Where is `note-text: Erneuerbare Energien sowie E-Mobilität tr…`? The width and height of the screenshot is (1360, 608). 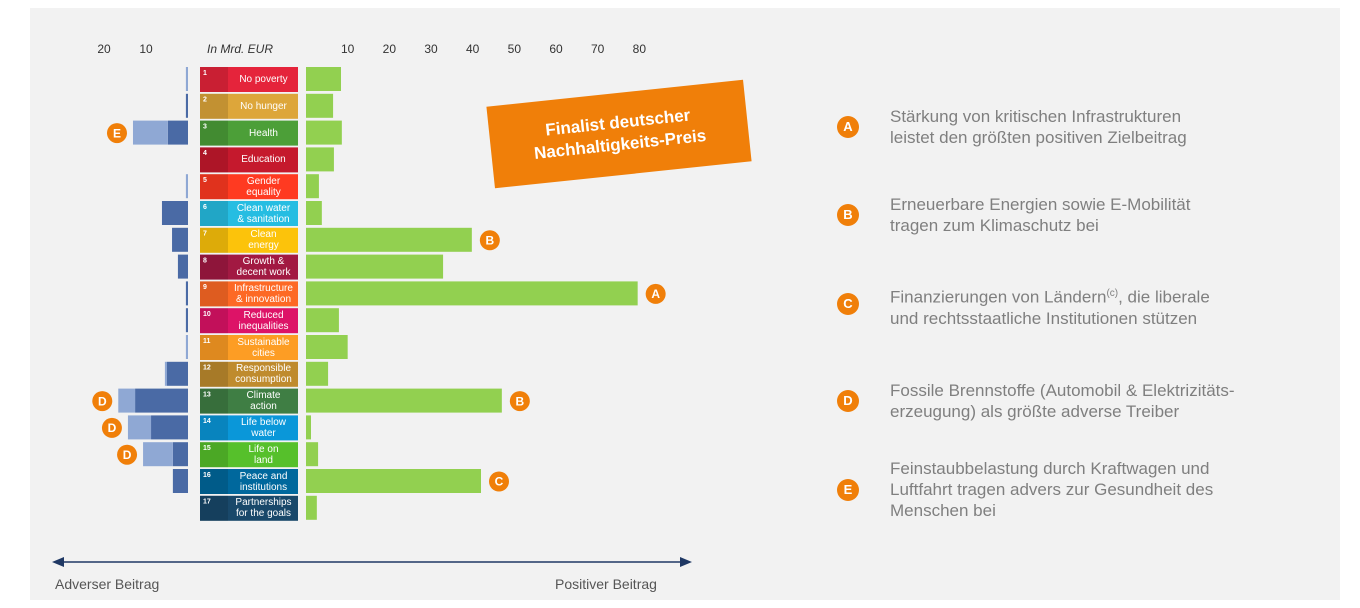 note-text: Erneuerbare Energien sowie E-Mobilität tr… is located at coordinates (1040, 215).